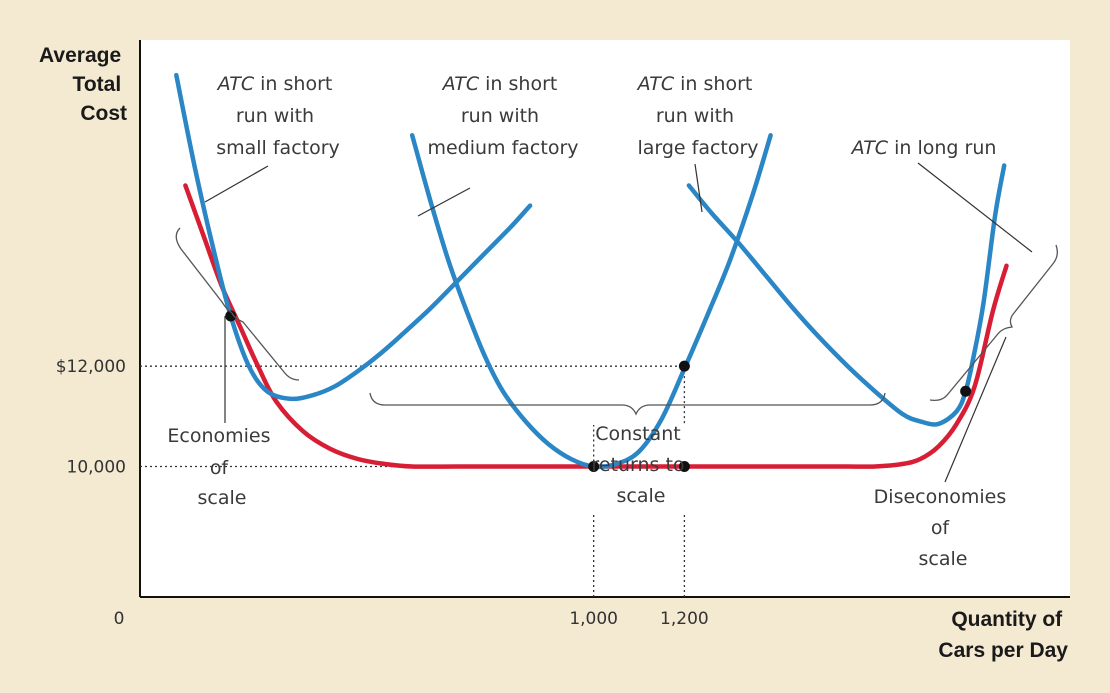  I want to click on pointer-long-run, so click(975, 207).